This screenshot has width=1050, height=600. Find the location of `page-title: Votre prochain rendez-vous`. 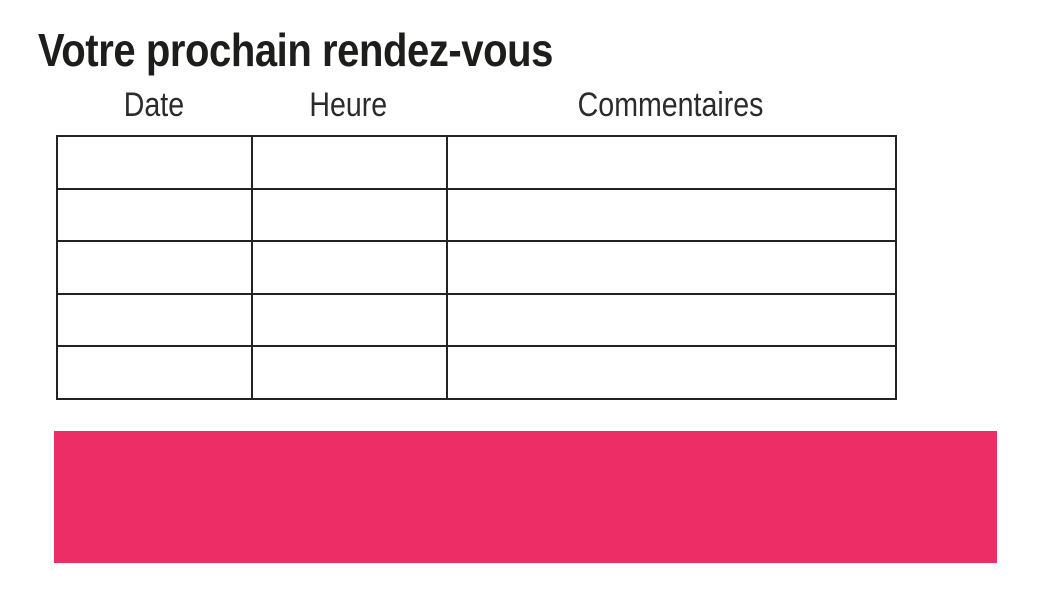

page-title: Votre prochain rendez-vous is located at coordinates (334, 50).